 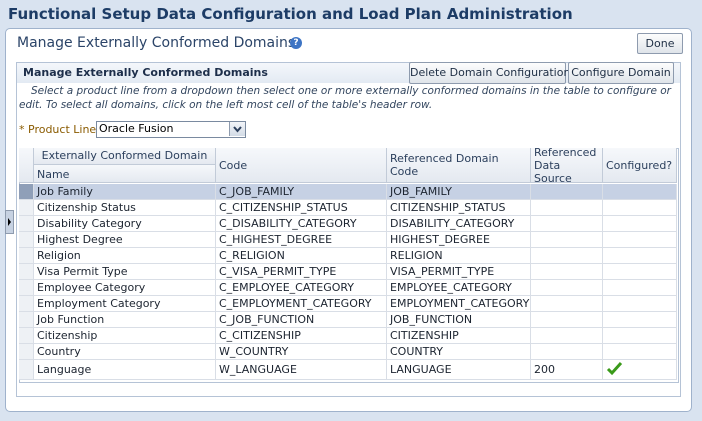 I want to click on table-cell: EMPLOYMENT_CATEGORY, so click(x=459, y=304).